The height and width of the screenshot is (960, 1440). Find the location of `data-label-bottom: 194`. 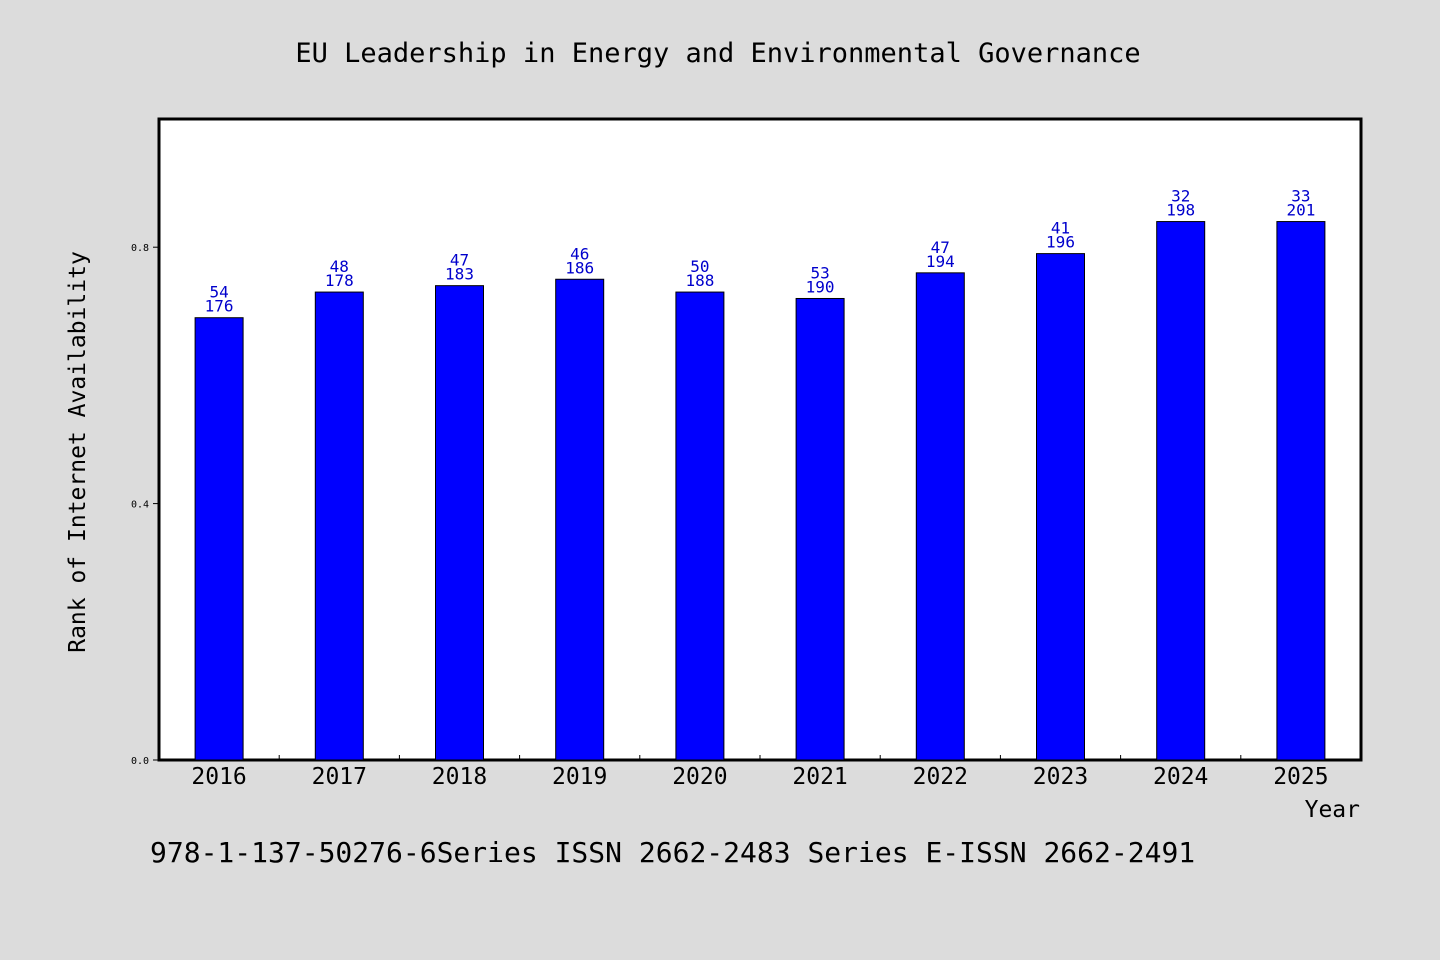

data-label-bottom: 194 is located at coordinates (940, 261).